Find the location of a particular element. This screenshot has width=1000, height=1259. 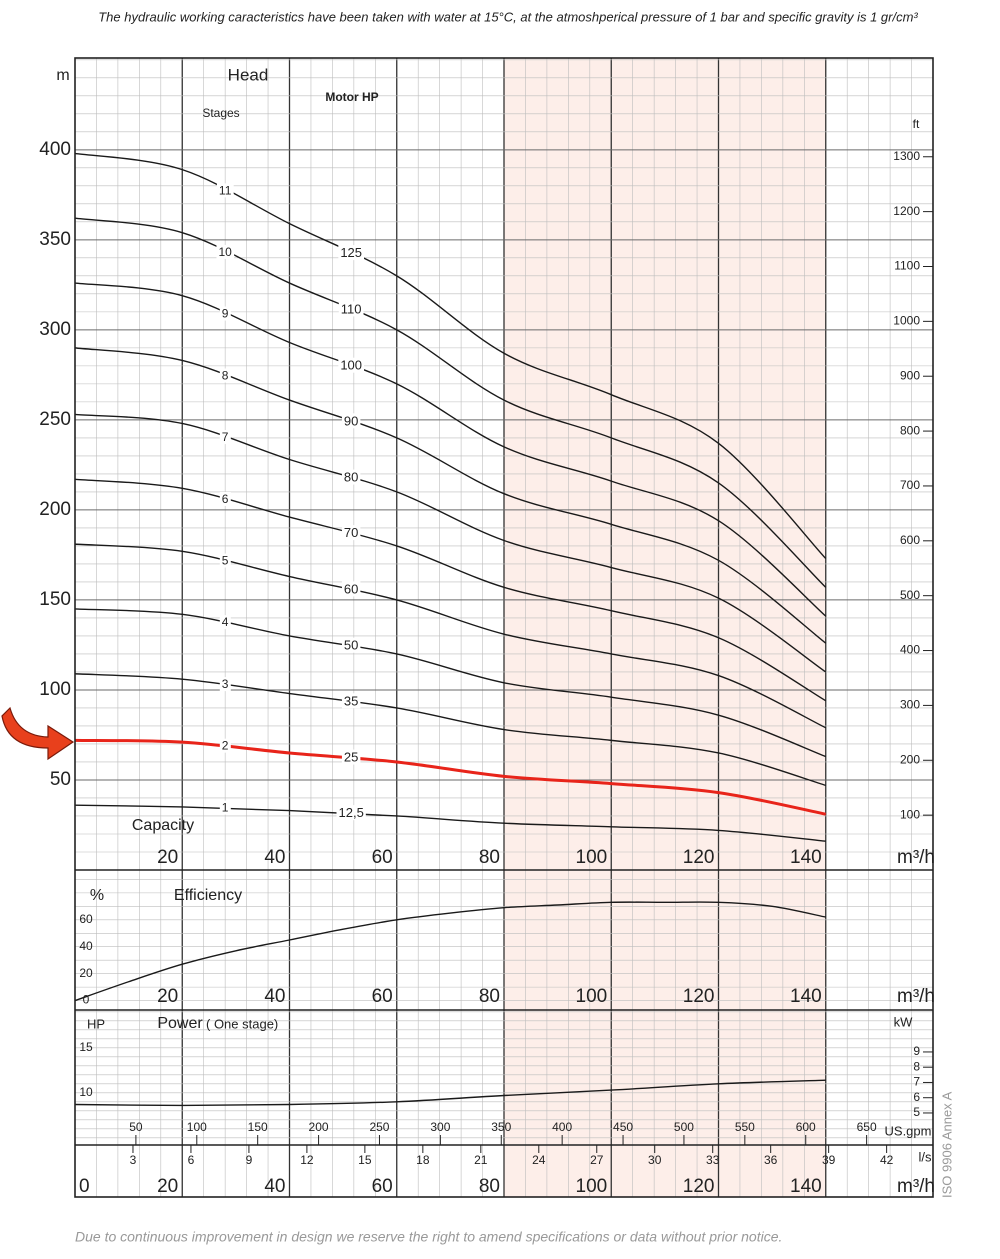

y-tick-label: 40 is located at coordinates (86, 946).